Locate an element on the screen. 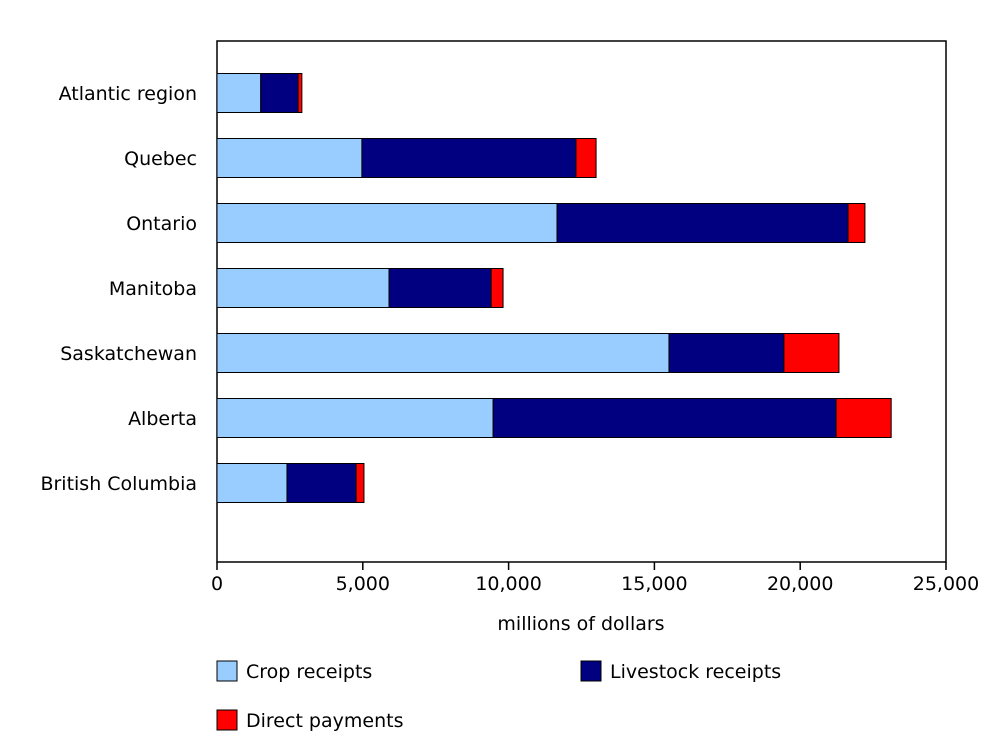 The height and width of the screenshot is (744, 1007). x-tick-label: 20,000 is located at coordinates (800, 584).